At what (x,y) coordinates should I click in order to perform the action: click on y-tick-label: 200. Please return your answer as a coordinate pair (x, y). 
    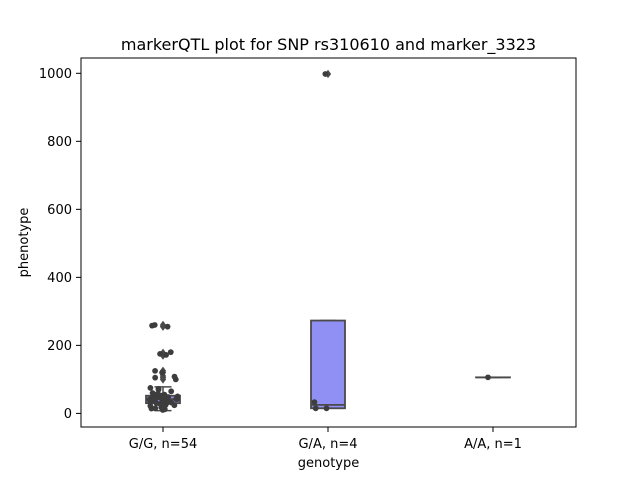
    Looking at the image, I should click on (59, 346).